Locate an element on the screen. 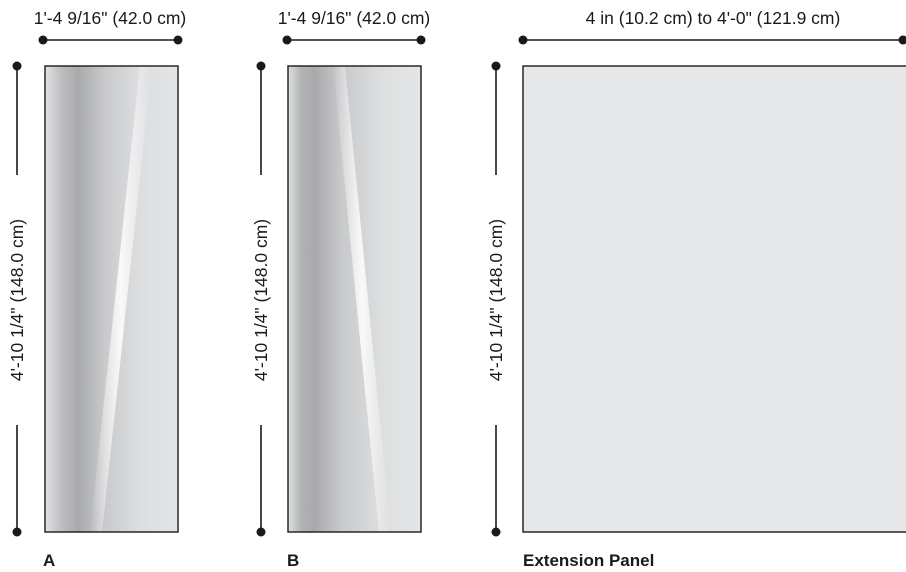  panel-a-reflection-streak is located at coordinates (121, 299).